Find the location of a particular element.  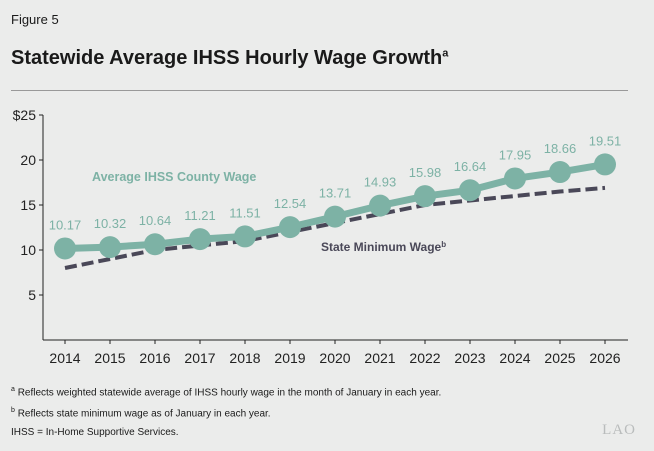

x-tick-label: 2014 is located at coordinates (64, 358).